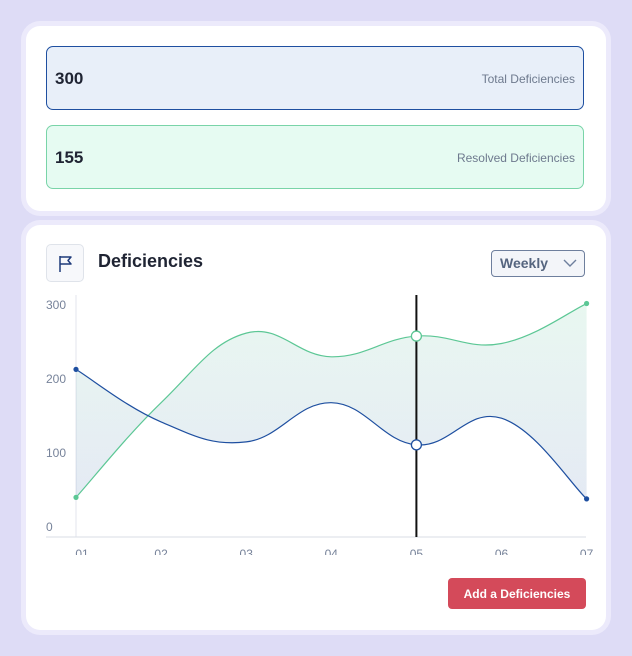  Describe the element at coordinates (151, 261) in the screenshot. I see `chart-title: Deficiencies` at that location.